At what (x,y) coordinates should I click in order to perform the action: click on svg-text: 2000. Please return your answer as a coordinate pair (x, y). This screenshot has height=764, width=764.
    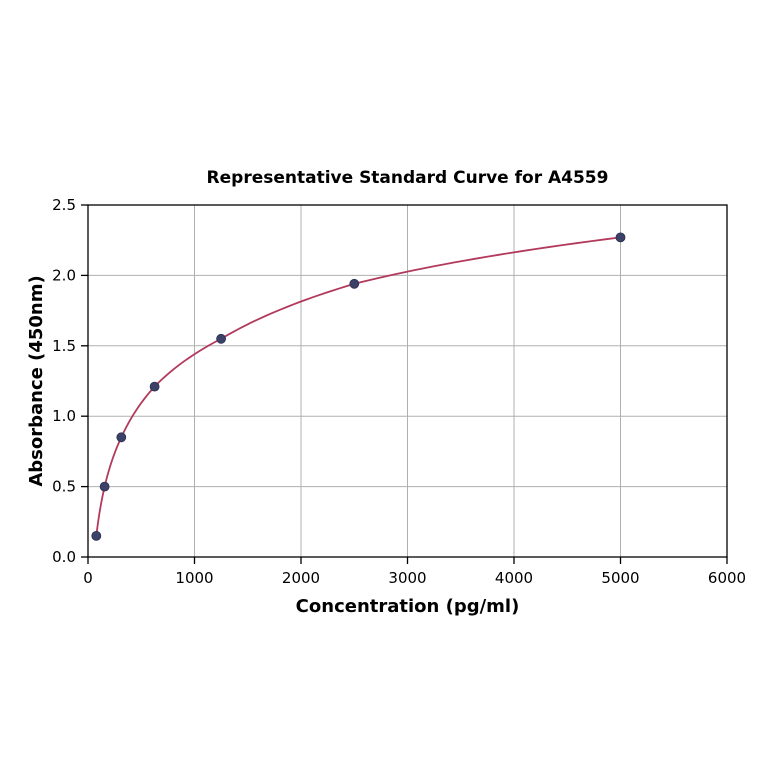
    Looking at the image, I should click on (301, 578).